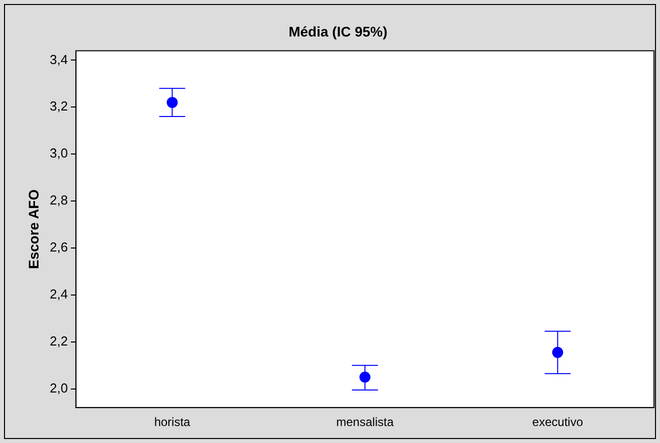 The image size is (660, 443). What do you see at coordinates (59, 388) in the screenshot?
I see `y-tick-label: 2,0` at bounding box center [59, 388].